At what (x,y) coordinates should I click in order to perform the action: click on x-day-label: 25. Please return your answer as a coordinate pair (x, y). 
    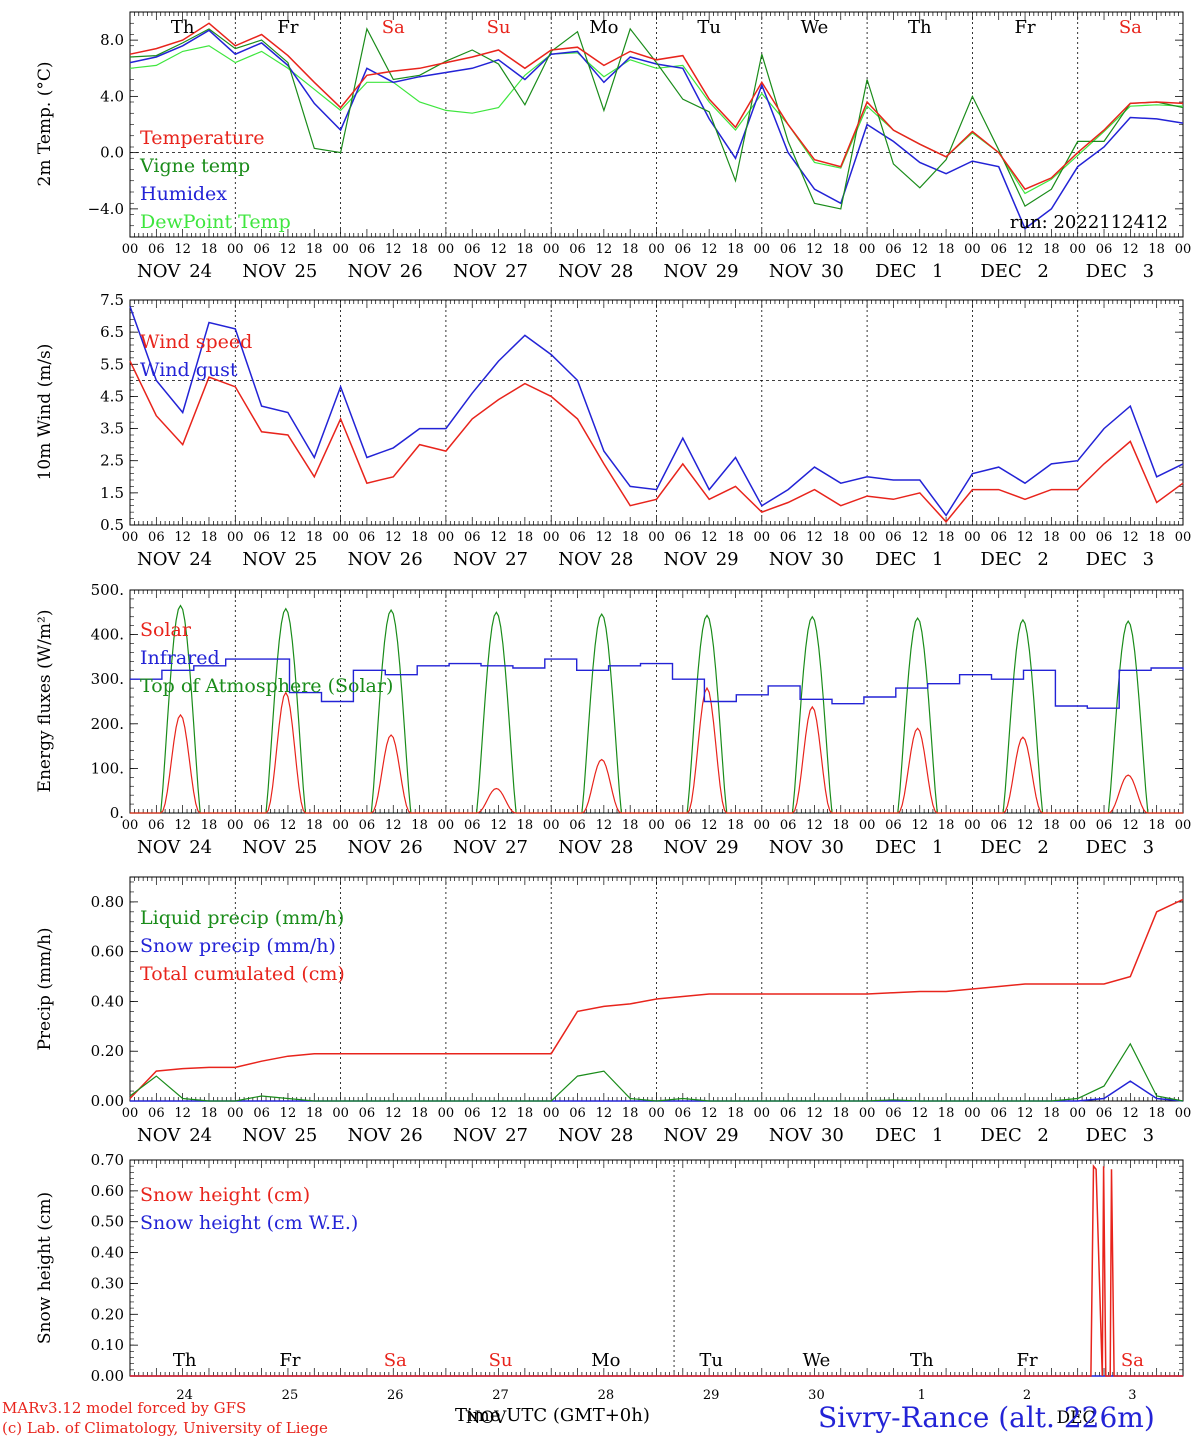
    Looking at the image, I should click on (305, 271).